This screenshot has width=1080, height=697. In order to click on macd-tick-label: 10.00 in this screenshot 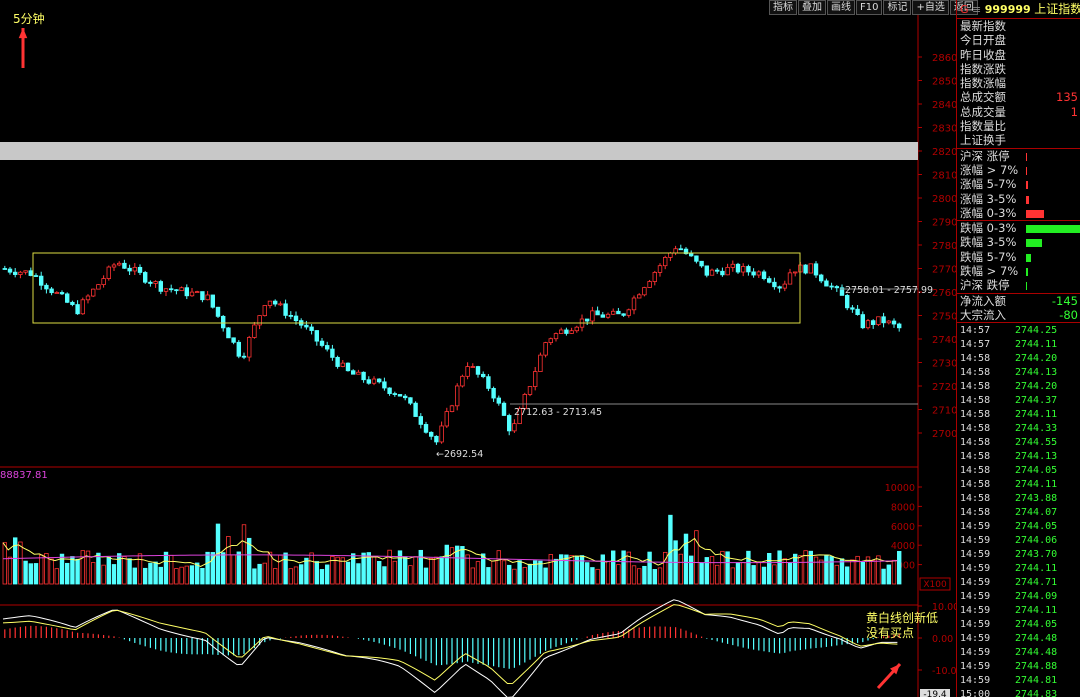, I will do `click(944, 607)`.